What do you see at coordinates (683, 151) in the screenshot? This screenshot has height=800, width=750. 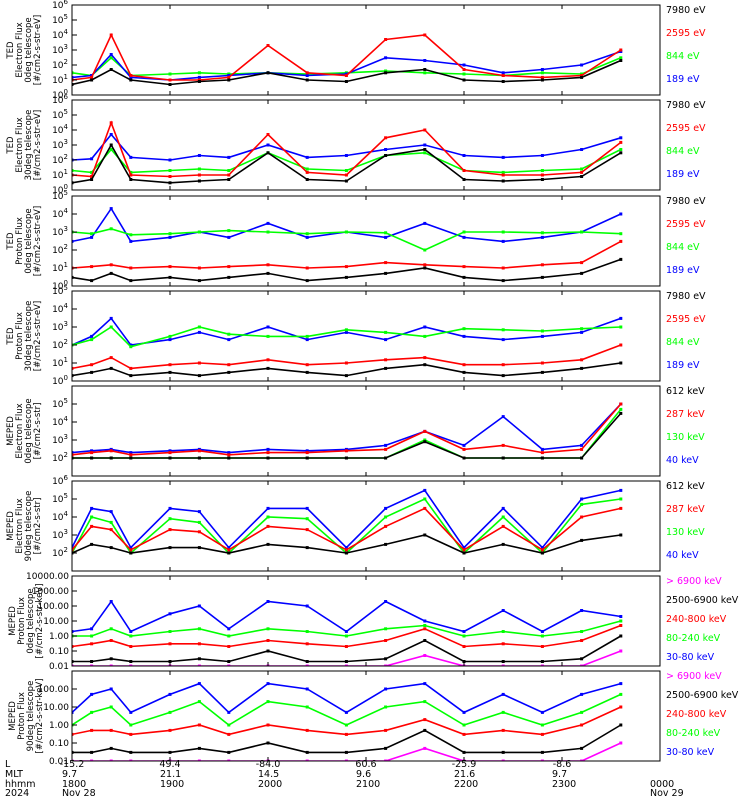 I see `legend-entry: 844 eV` at bounding box center [683, 151].